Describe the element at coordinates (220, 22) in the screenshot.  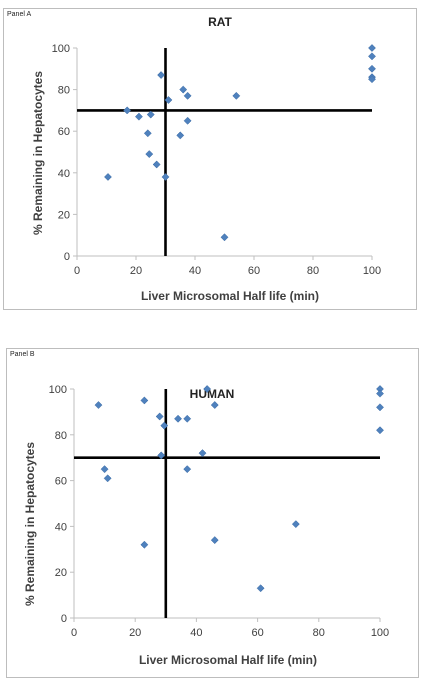
I see `chart-title: RAT` at that location.